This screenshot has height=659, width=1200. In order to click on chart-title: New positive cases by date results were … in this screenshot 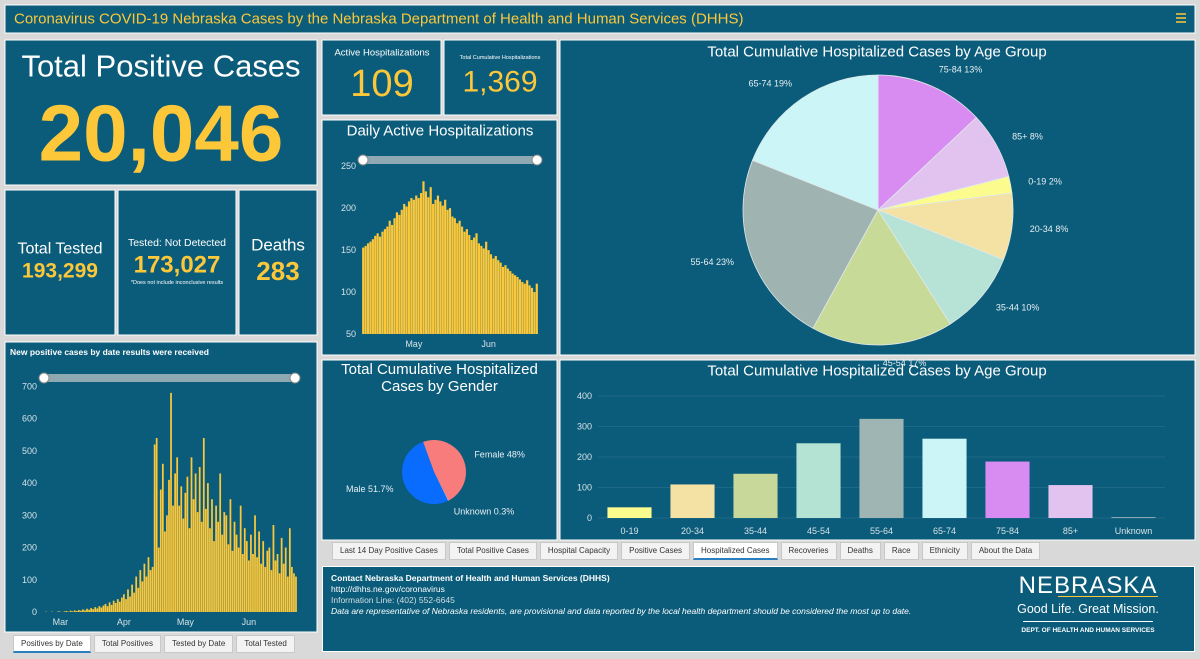, I will do `click(109, 352)`.